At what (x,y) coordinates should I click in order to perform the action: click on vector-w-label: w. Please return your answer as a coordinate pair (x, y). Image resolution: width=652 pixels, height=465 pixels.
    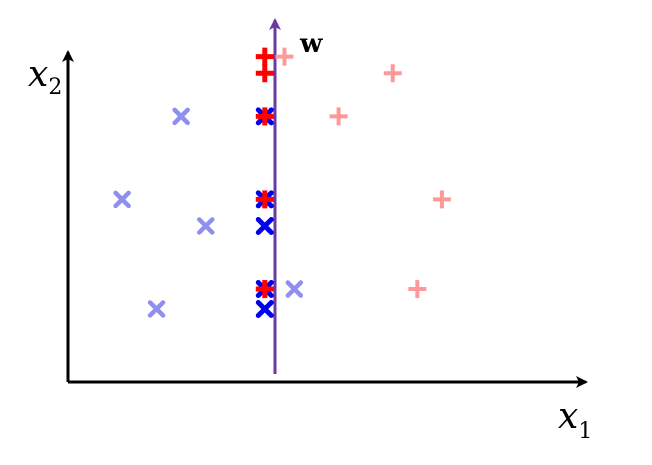
    Looking at the image, I should click on (311, 44).